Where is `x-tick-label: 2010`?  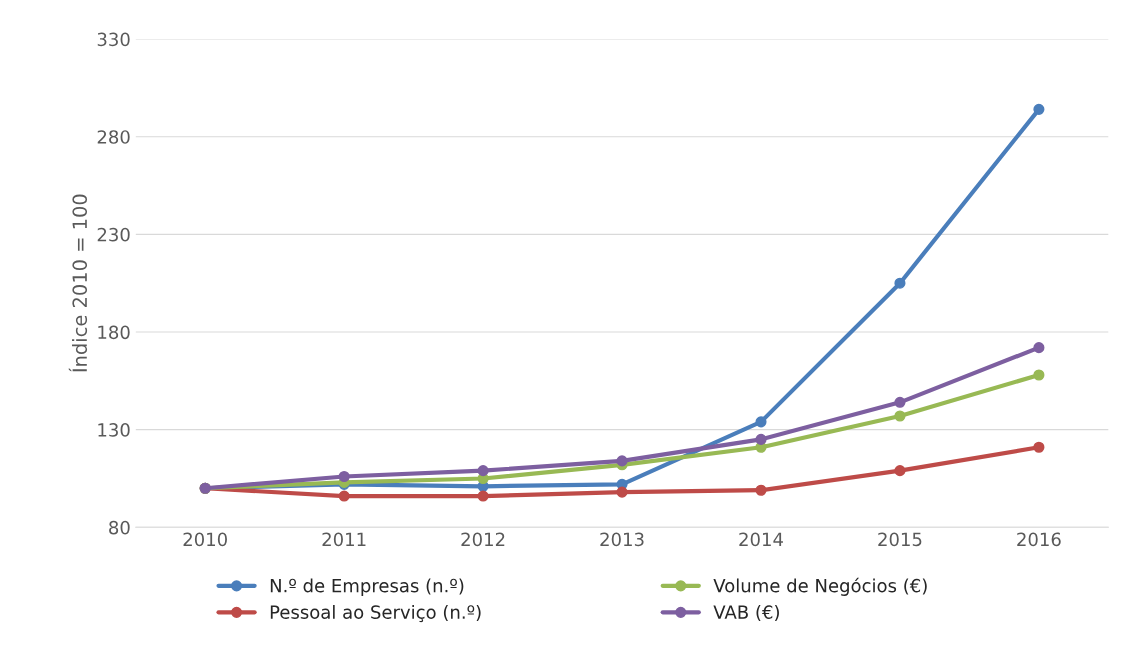
x-tick-label: 2010 is located at coordinates (205, 539).